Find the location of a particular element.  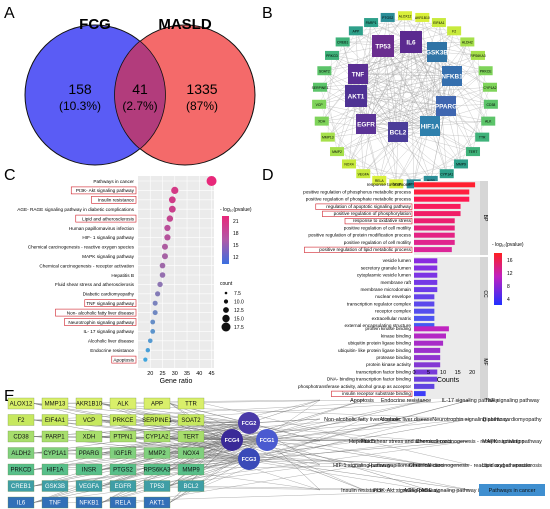

gene-node-label: AKR1B10 is located at coordinates (89, 405).